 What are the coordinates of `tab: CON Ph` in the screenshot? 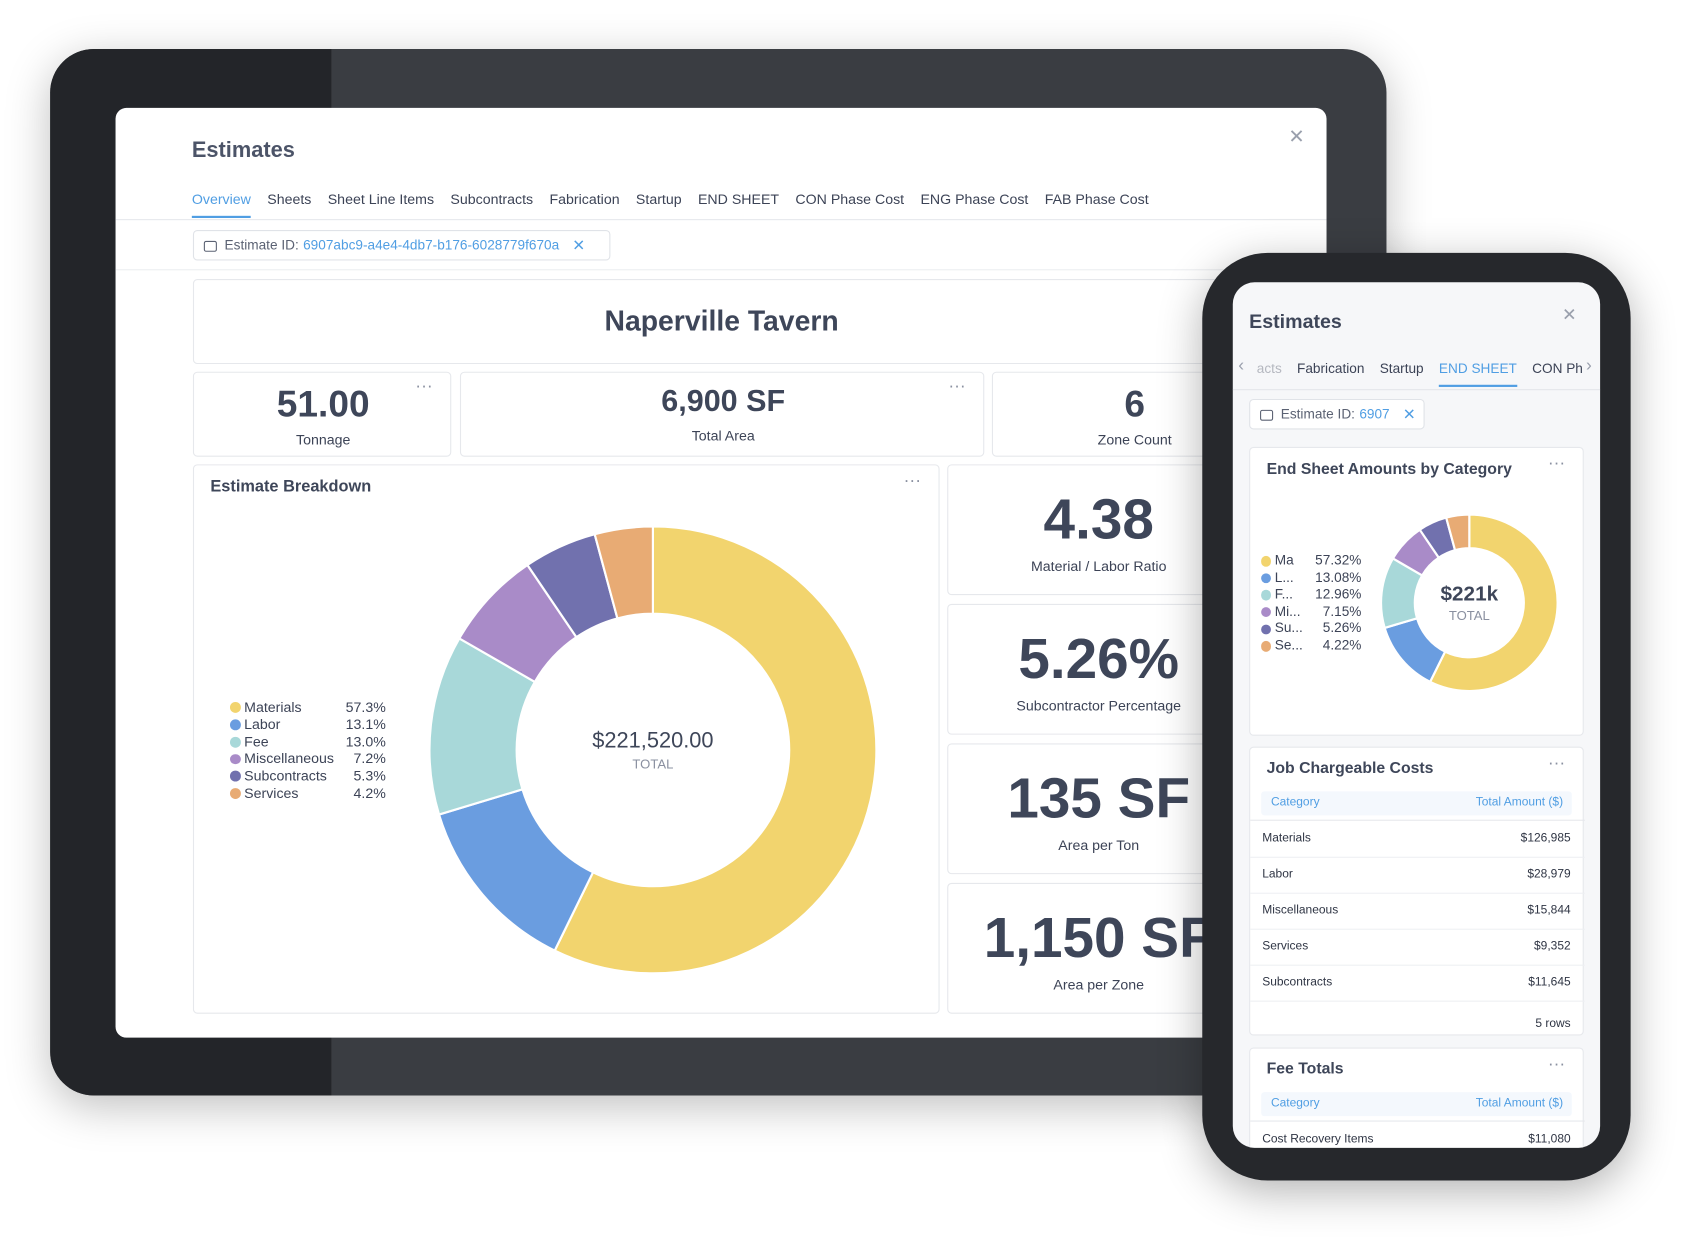 It's located at (1557, 368).